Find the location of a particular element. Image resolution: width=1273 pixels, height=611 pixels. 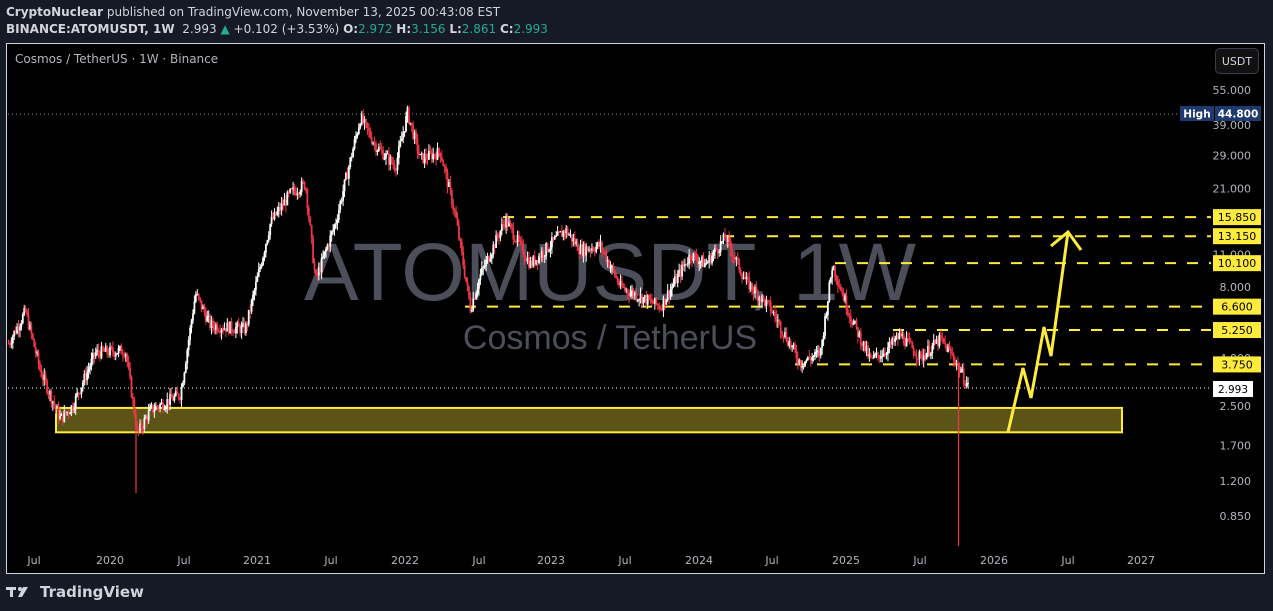

time-tick: 2023 is located at coordinates (551, 560).